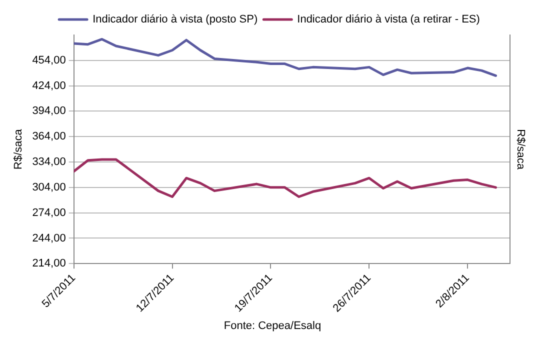 This screenshot has height=342, width=545. What do you see at coordinates (49, 60) in the screenshot?
I see `y-tick-label: 454,00` at bounding box center [49, 60].